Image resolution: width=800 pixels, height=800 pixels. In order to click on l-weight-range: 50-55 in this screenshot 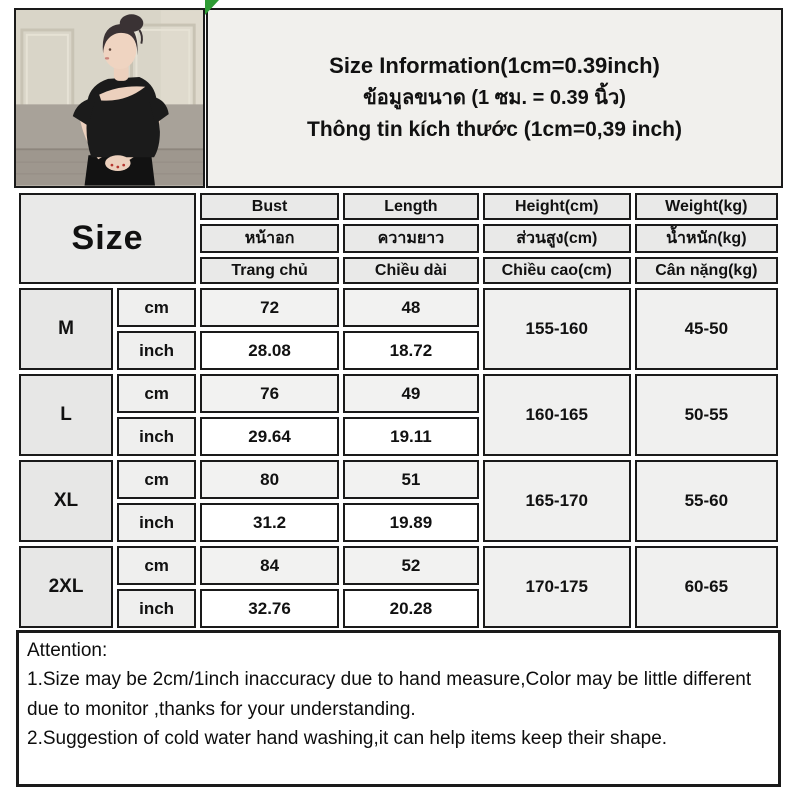, I will do `click(706, 415)`.